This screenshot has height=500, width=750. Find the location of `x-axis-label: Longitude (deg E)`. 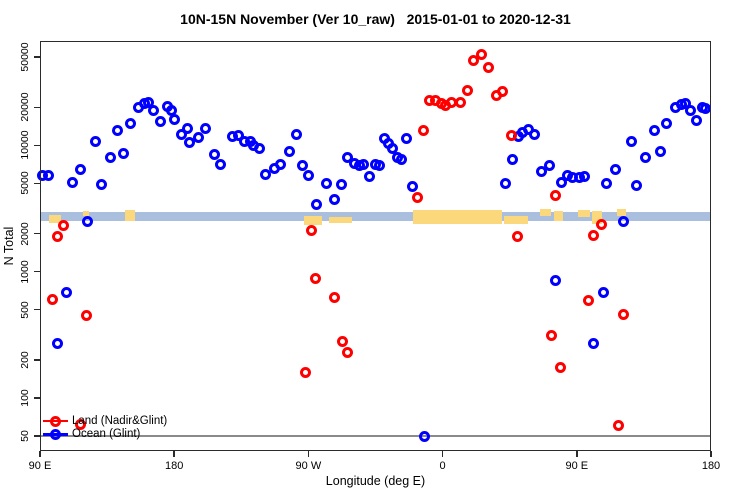

x-axis-label: Longitude (deg E) is located at coordinates (375, 481).